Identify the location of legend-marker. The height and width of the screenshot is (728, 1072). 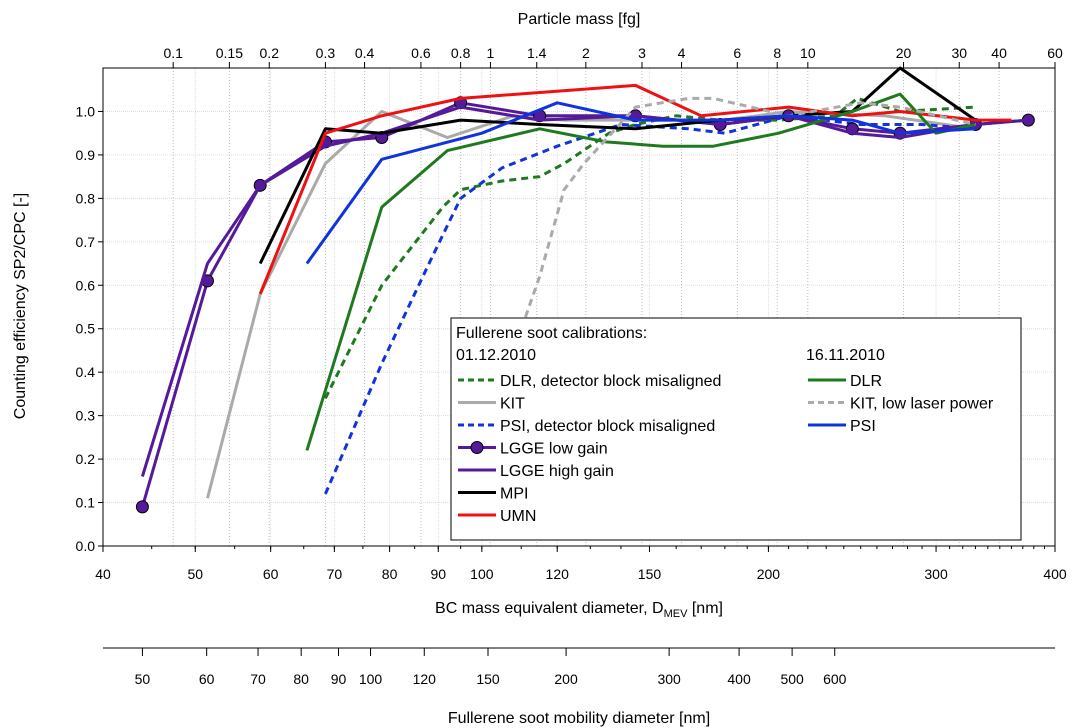
(477, 447).